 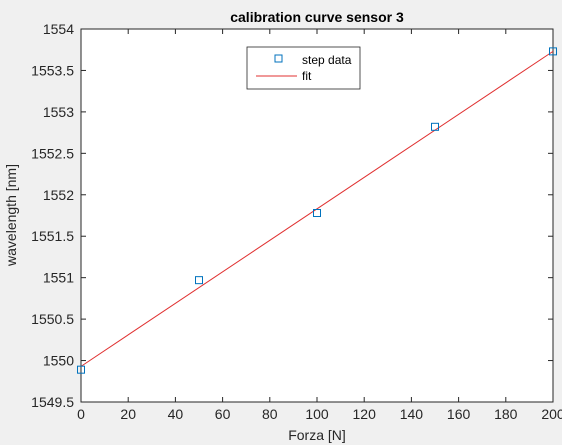 I want to click on y-tick-label: 1552.5, so click(x=52, y=153).